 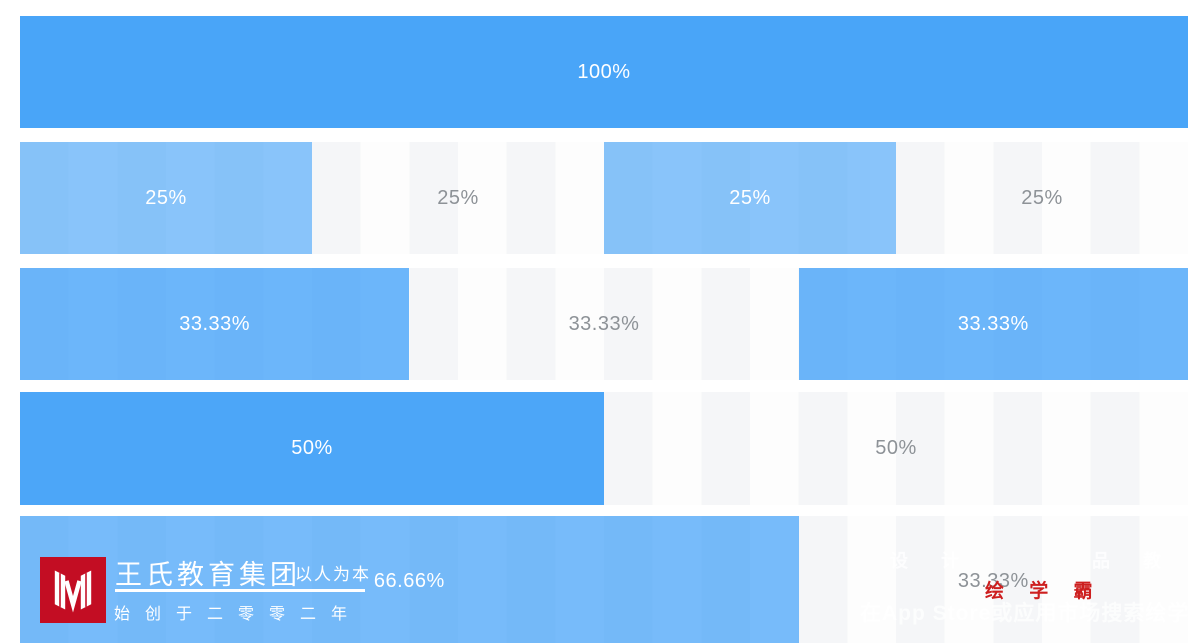 I want to click on empty-segment-50: 50%, so click(x=896, y=448).